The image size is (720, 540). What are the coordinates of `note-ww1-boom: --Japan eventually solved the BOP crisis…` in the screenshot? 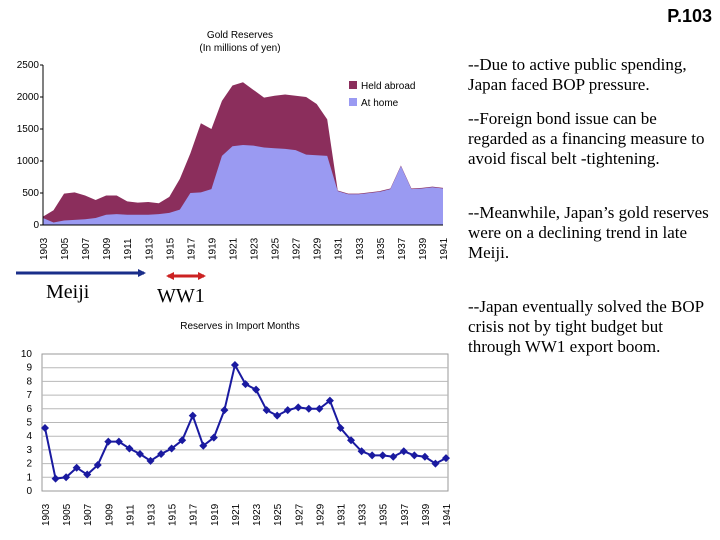 It's located at (586, 326).